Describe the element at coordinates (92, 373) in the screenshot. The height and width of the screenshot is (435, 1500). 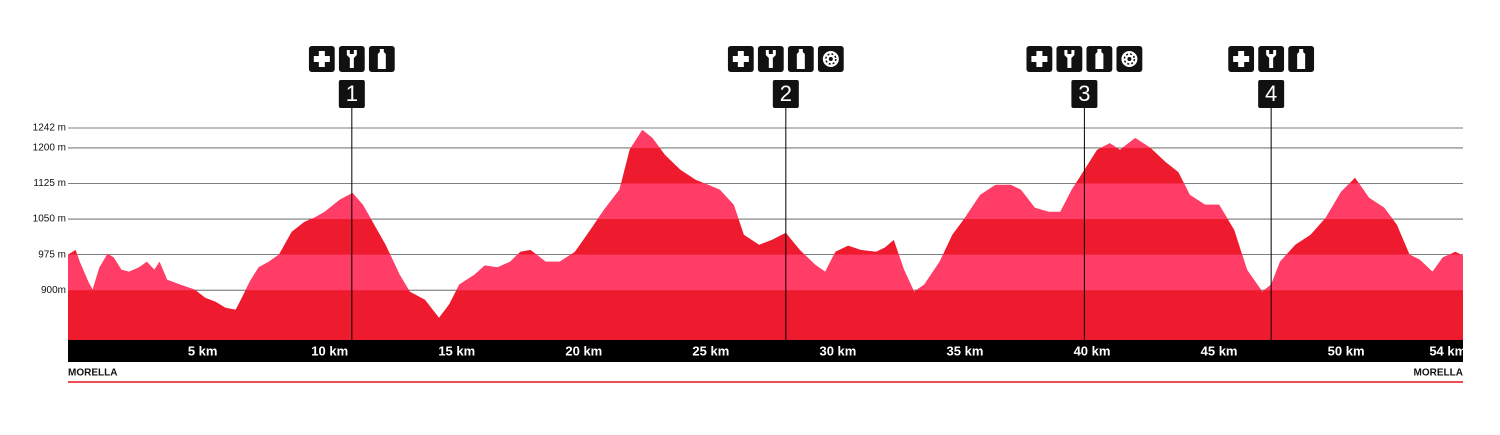
I see `start-label: MORELLA` at that location.